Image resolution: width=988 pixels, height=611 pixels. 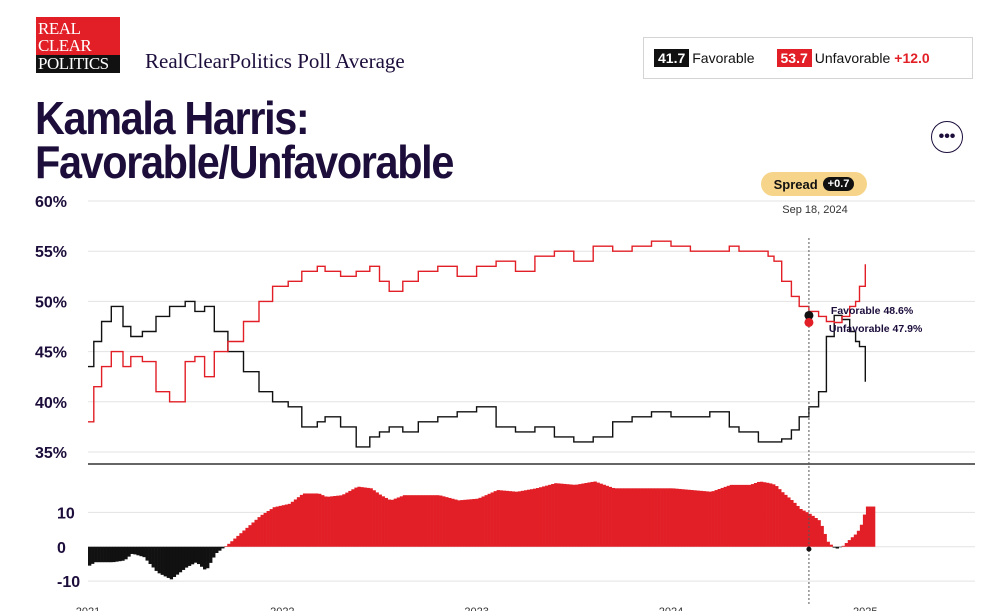 I want to click on x-tick-2021: 2021, so click(x=88, y=608).